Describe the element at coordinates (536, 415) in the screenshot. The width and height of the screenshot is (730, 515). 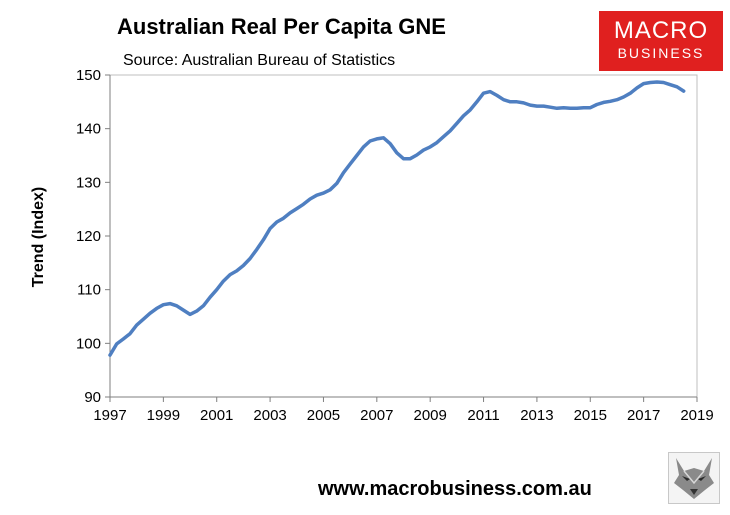
I see `x-tick-label: 2013` at that location.